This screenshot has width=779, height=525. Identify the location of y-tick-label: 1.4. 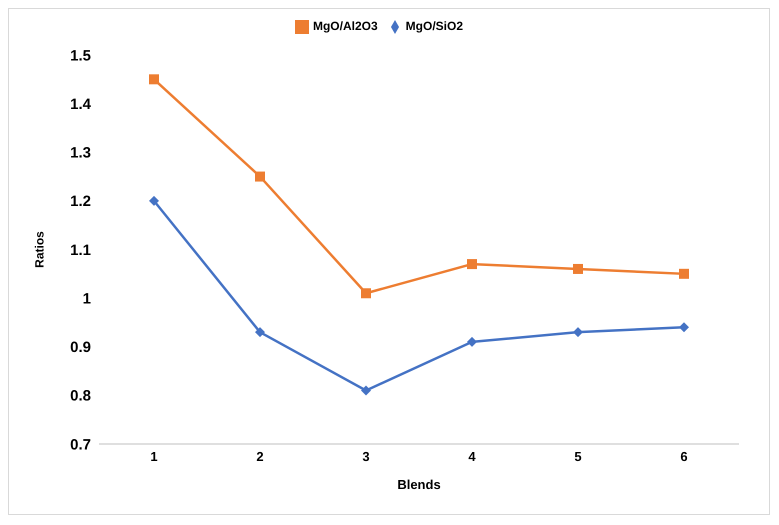
(81, 104).